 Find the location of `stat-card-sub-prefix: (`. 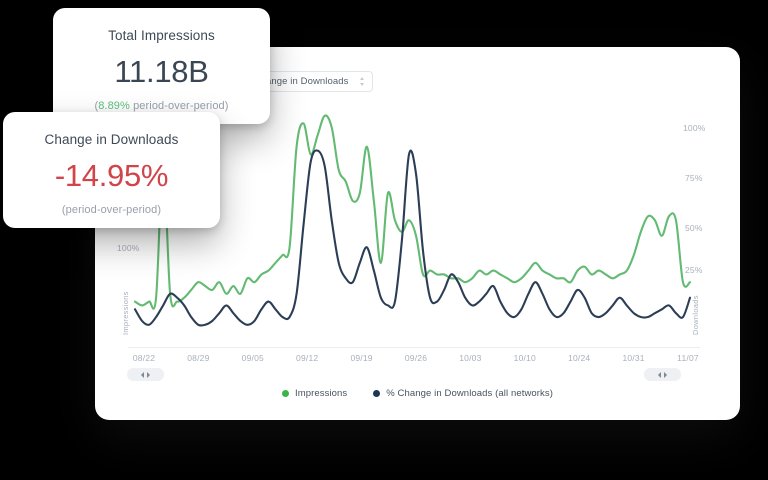

stat-card-sub-prefix: ( is located at coordinates (96, 106).